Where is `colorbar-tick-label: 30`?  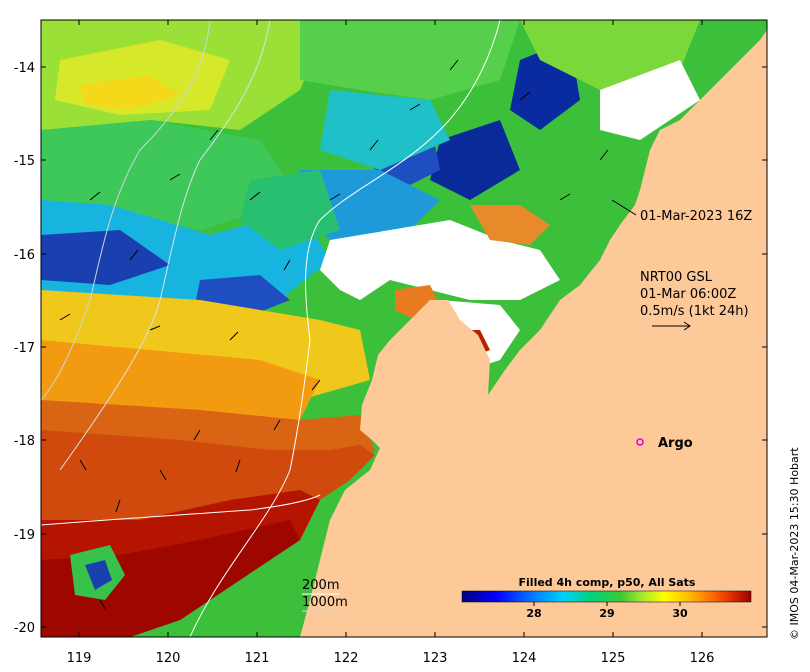 colorbar-tick-label: 30 is located at coordinates (680, 613).